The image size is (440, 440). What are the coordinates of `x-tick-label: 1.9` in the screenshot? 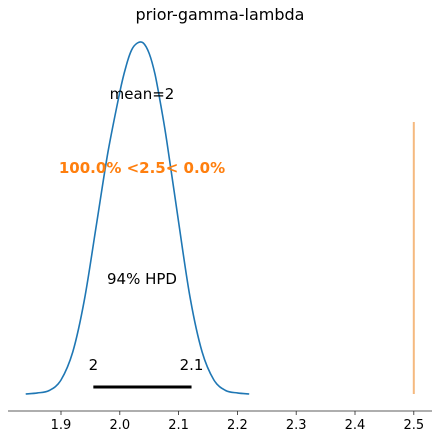 It's located at (61, 425).